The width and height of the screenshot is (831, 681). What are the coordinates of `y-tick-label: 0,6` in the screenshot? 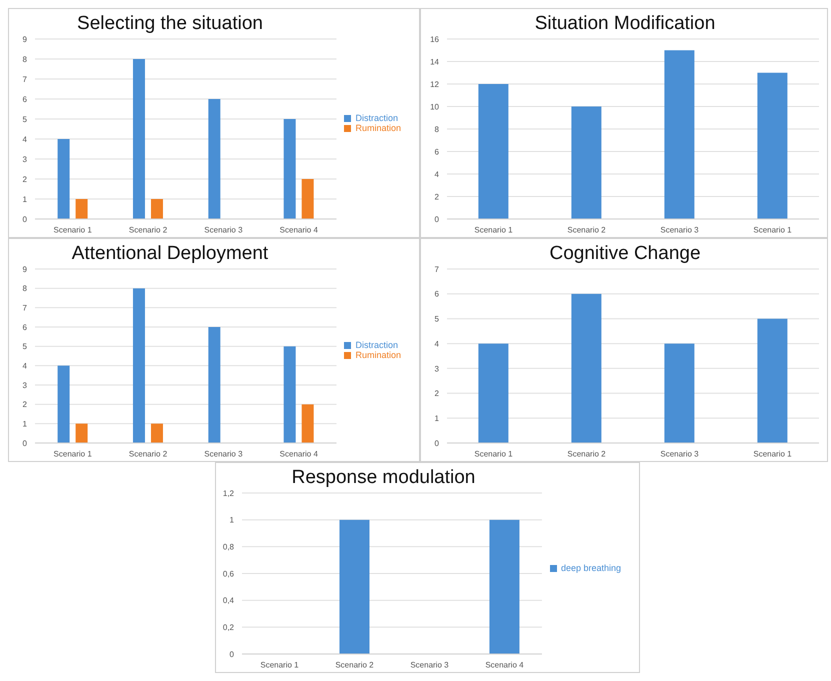 It's located at (228, 573).